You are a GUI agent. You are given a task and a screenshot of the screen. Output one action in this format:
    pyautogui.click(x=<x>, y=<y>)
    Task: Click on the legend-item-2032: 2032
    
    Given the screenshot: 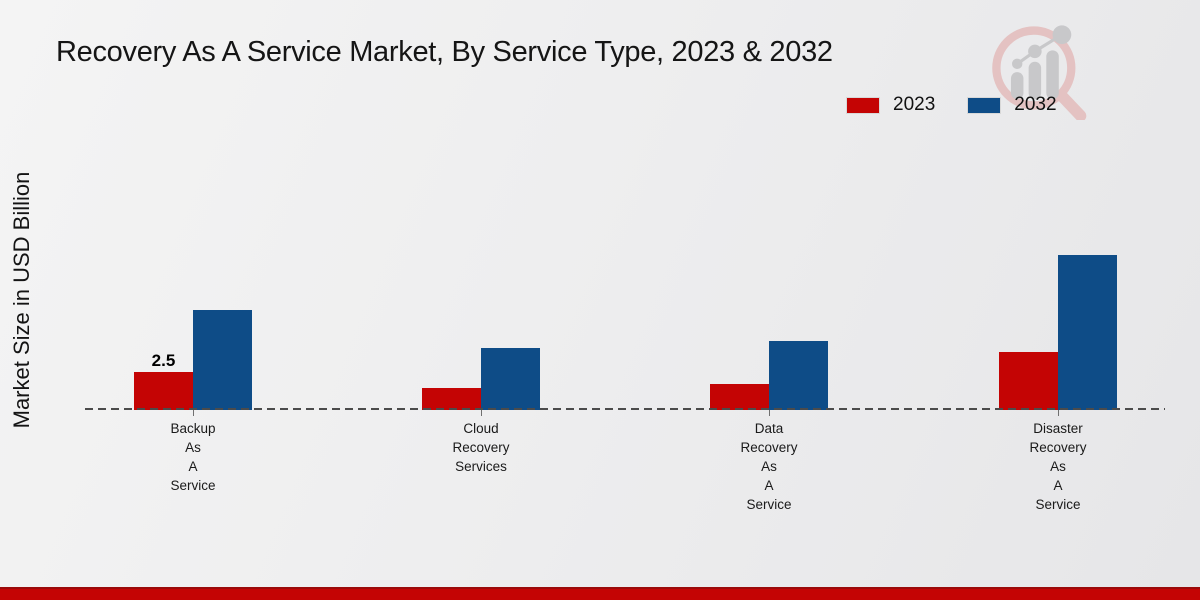 What is the action you would take?
    pyautogui.click(x=1012, y=105)
    